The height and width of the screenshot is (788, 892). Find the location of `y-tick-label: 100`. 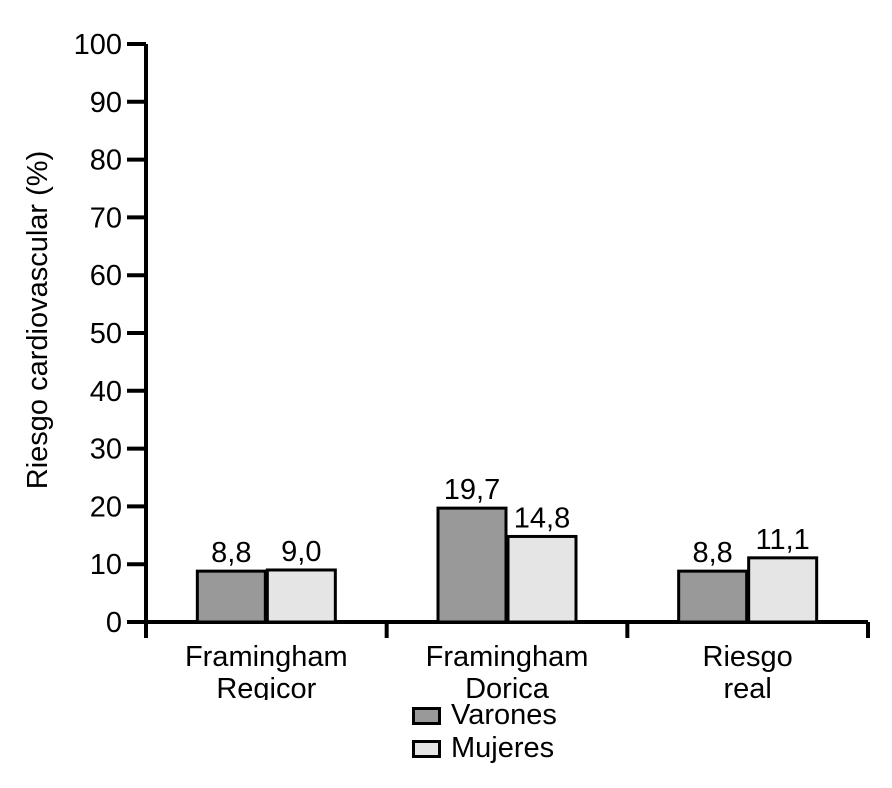

y-tick-label: 100 is located at coordinates (98, 45).